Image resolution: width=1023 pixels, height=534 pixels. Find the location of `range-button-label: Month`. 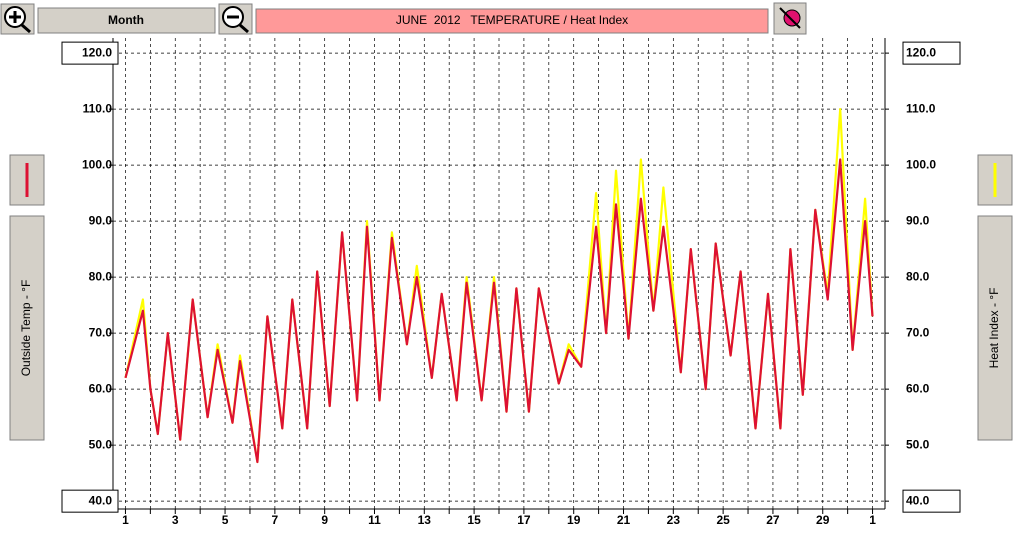

range-button-label: Month is located at coordinates (126, 20).